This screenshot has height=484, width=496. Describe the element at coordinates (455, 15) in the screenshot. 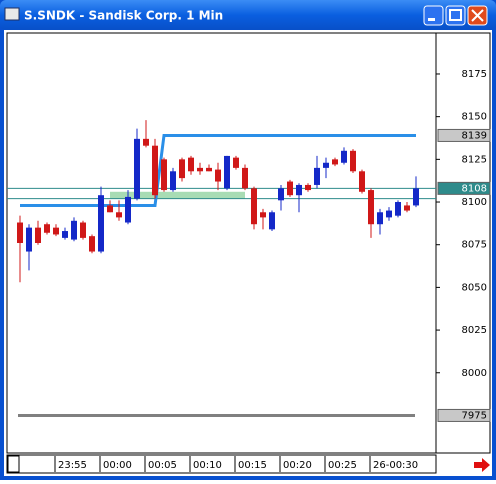

I see `maximize-button` at that location.